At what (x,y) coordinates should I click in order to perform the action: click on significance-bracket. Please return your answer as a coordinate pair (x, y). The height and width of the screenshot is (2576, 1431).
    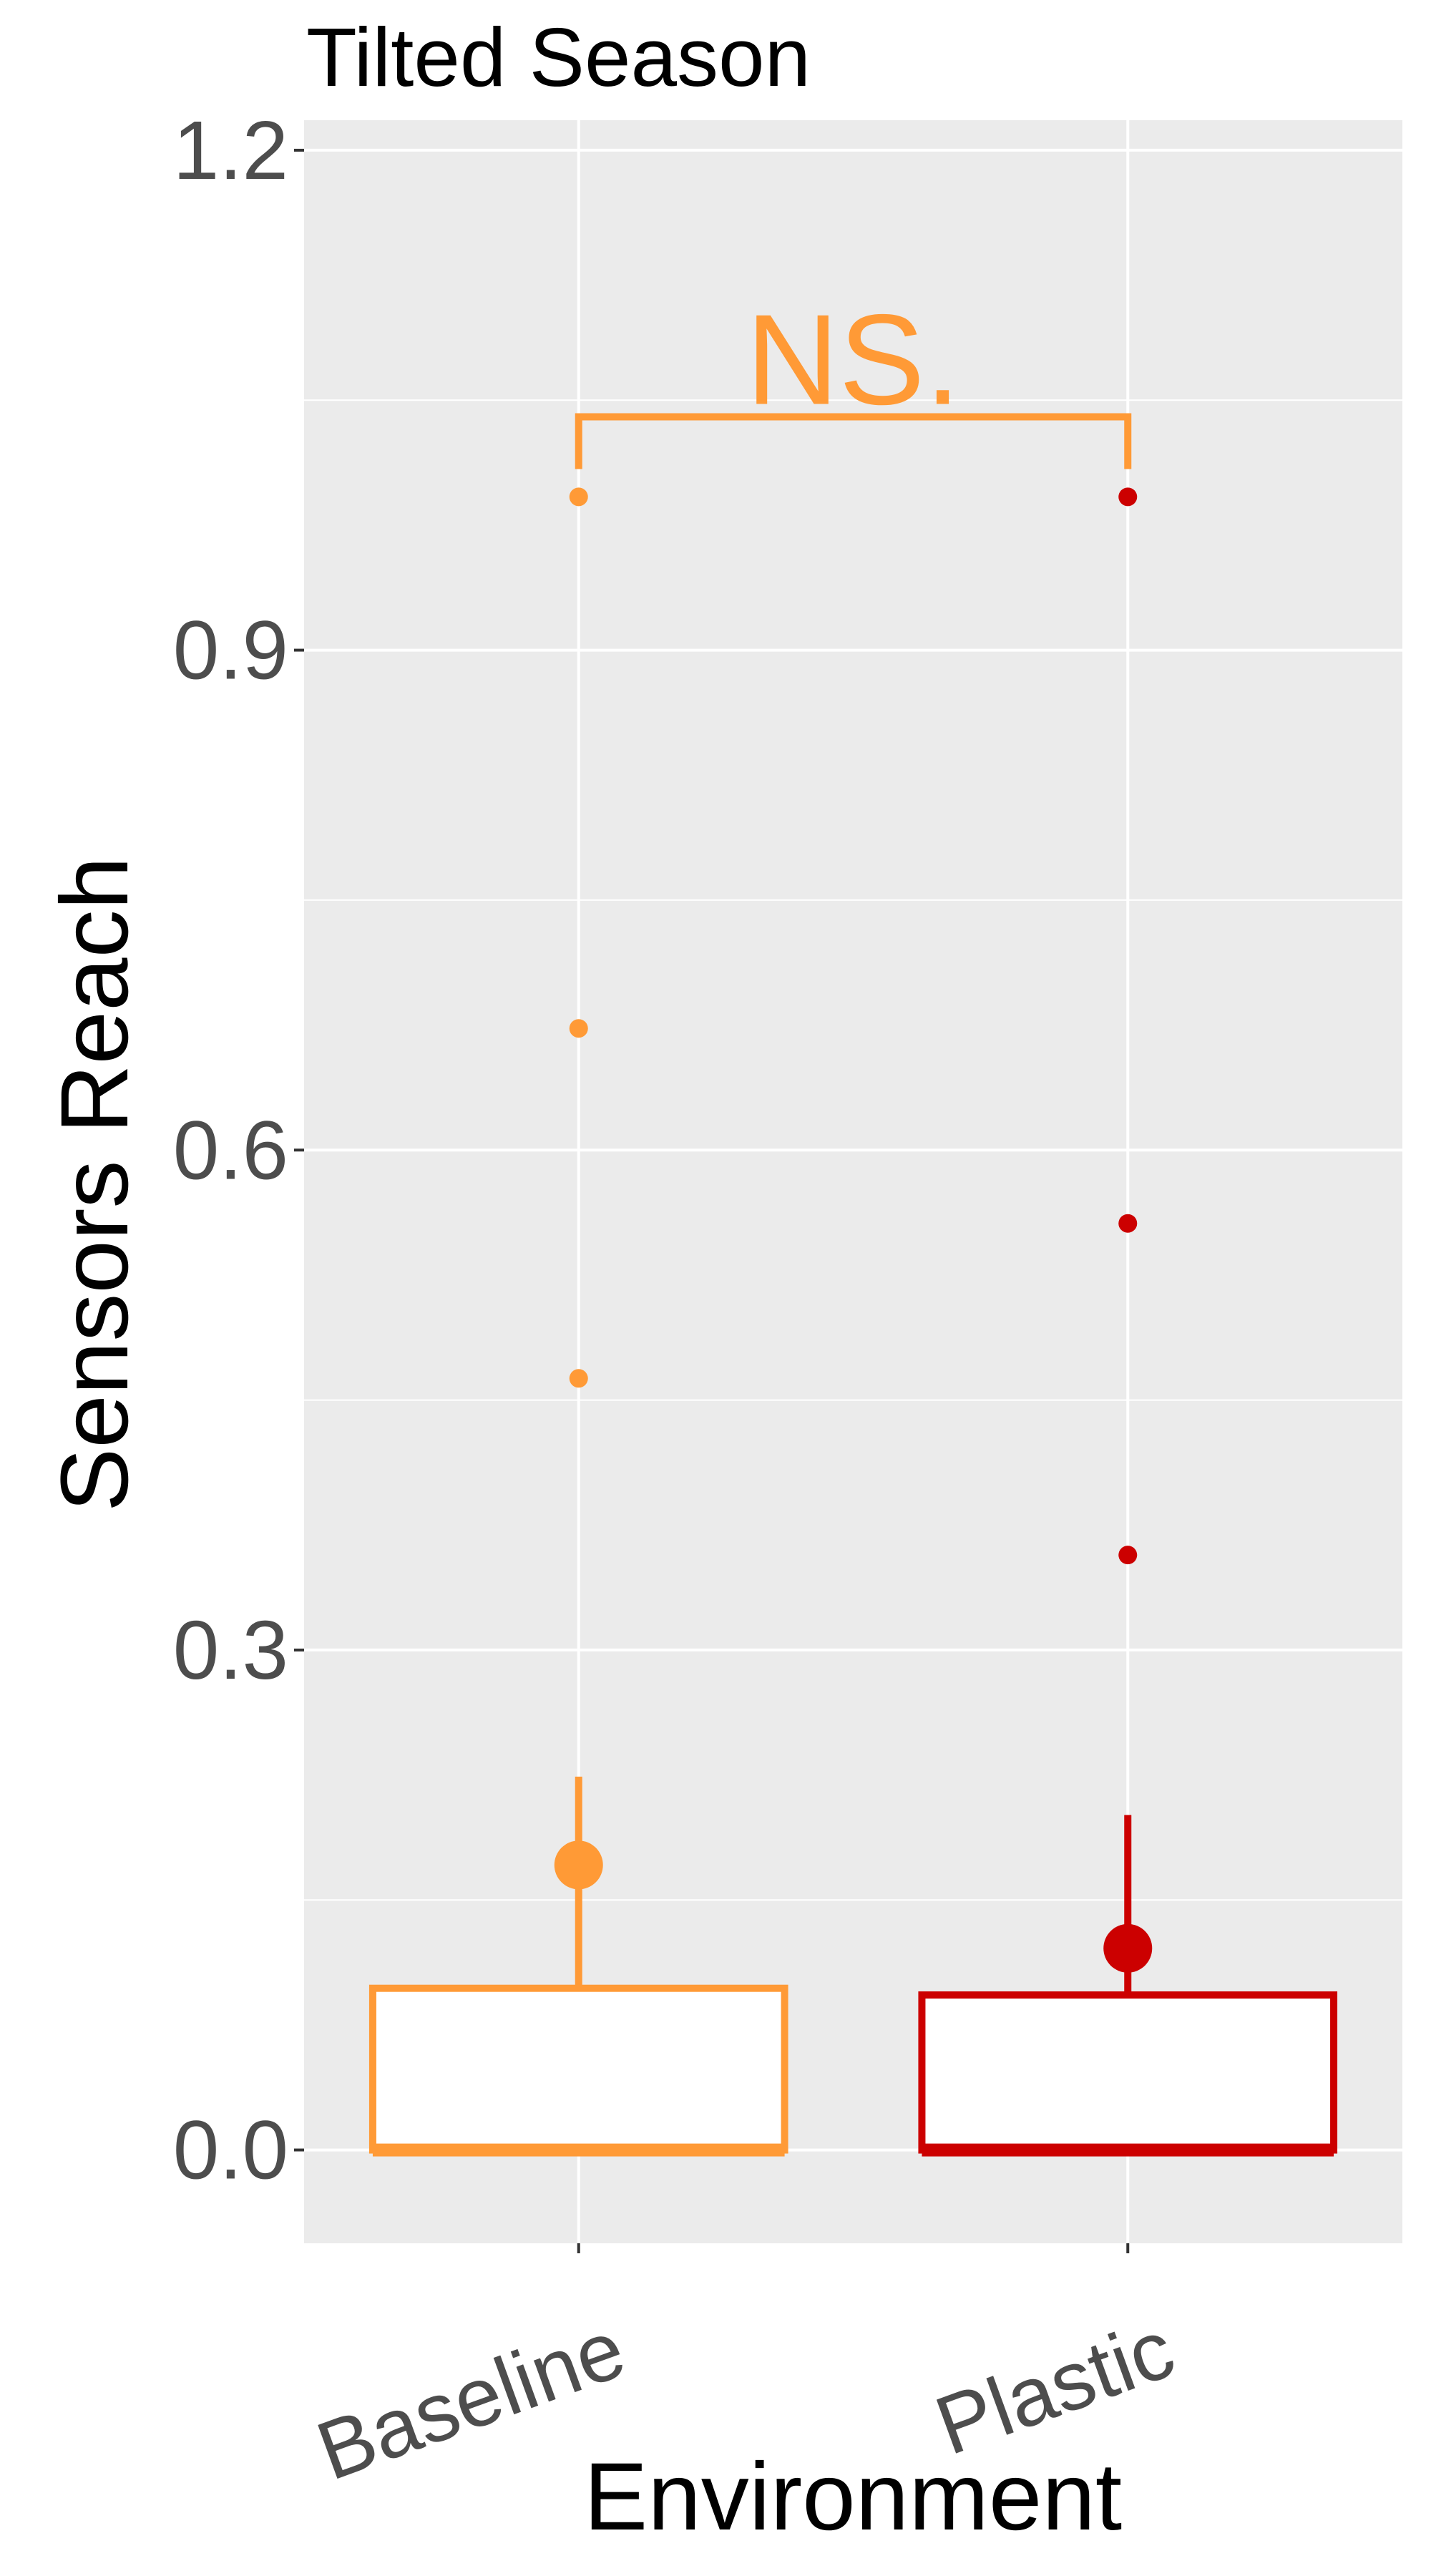
    Looking at the image, I should click on (853, 441).